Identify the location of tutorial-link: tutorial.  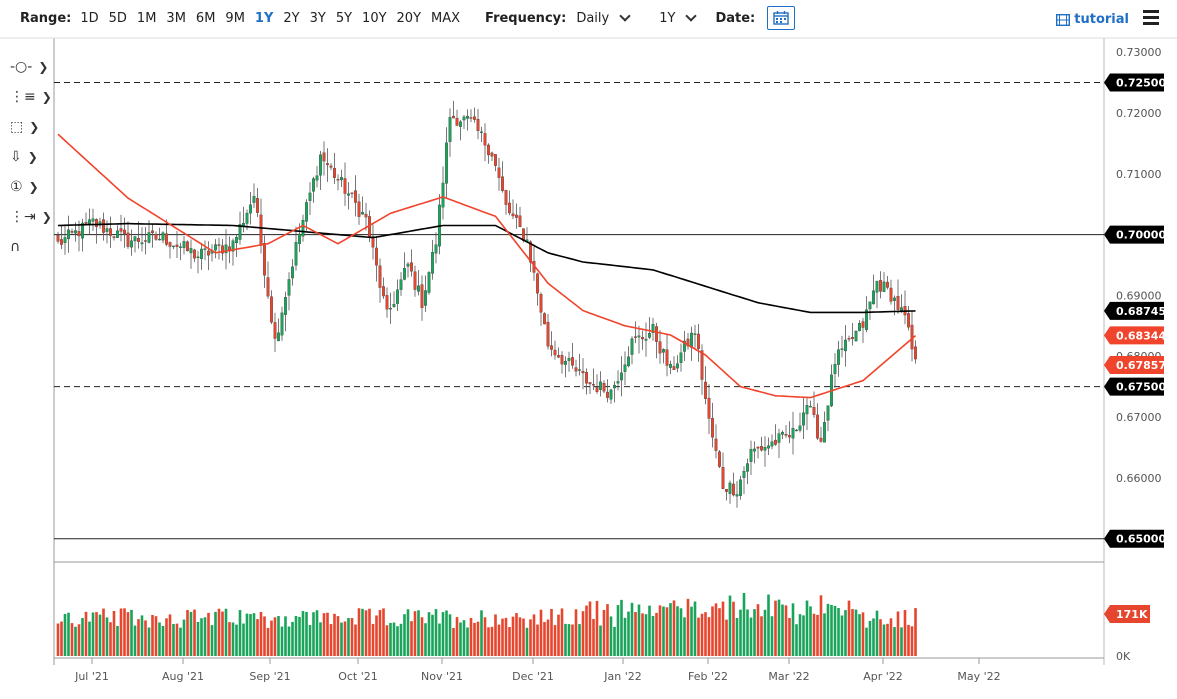
(1092, 19).